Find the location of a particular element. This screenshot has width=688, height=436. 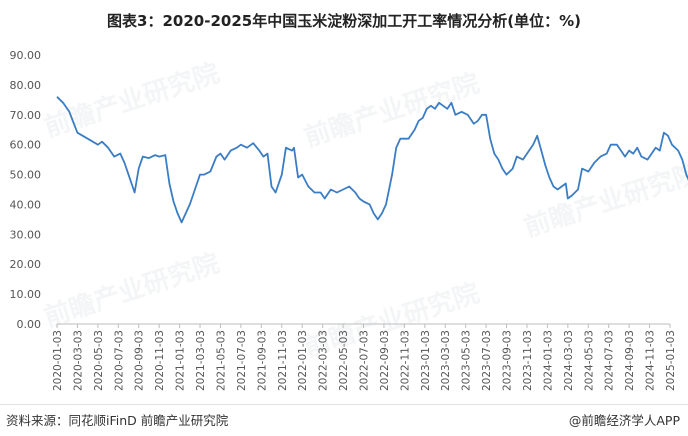

y-tick-label: 20.00 is located at coordinates (26, 264).